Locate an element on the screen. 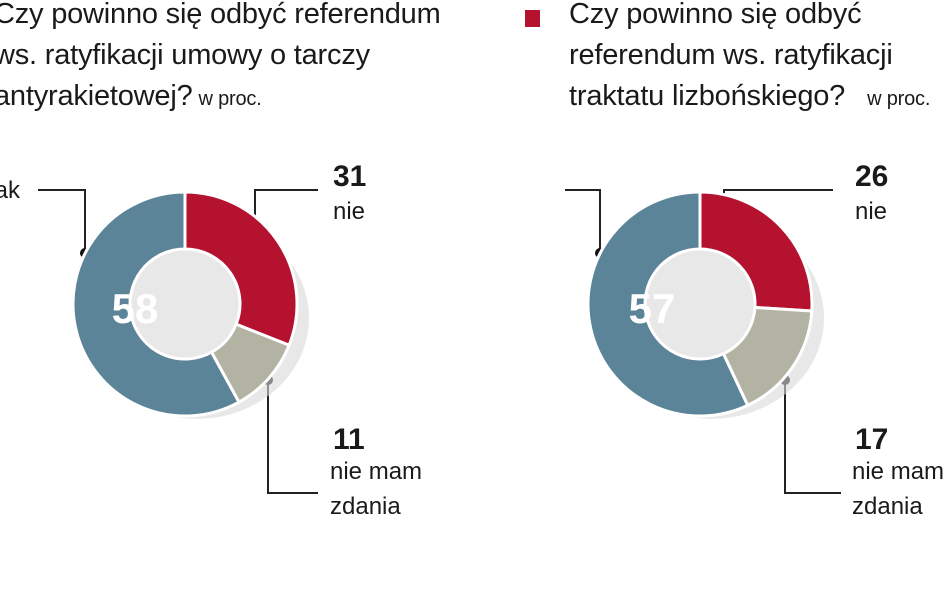  legend-marker-icon is located at coordinates (532, 18).